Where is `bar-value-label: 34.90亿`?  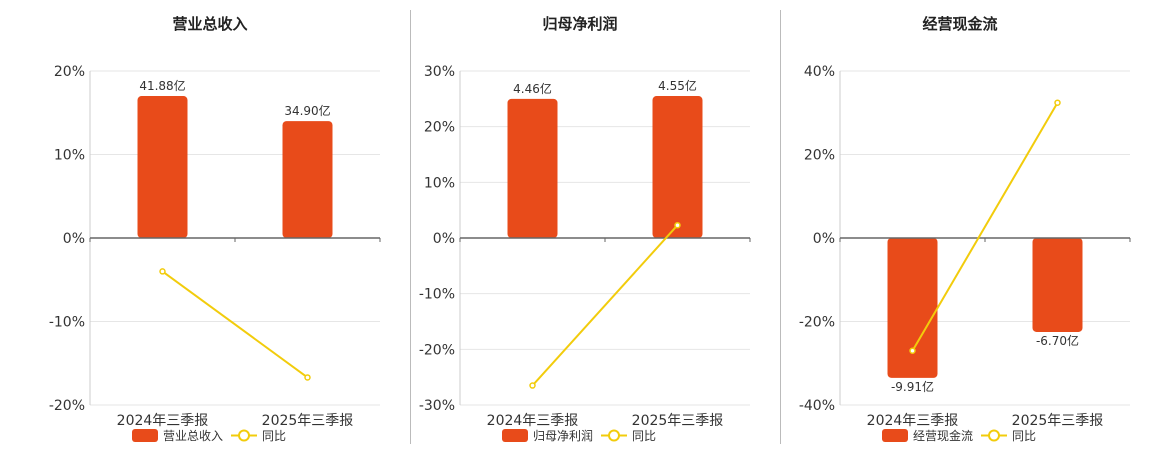
bar-value-label: 34.90亿 is located at coordinates (307, 110).